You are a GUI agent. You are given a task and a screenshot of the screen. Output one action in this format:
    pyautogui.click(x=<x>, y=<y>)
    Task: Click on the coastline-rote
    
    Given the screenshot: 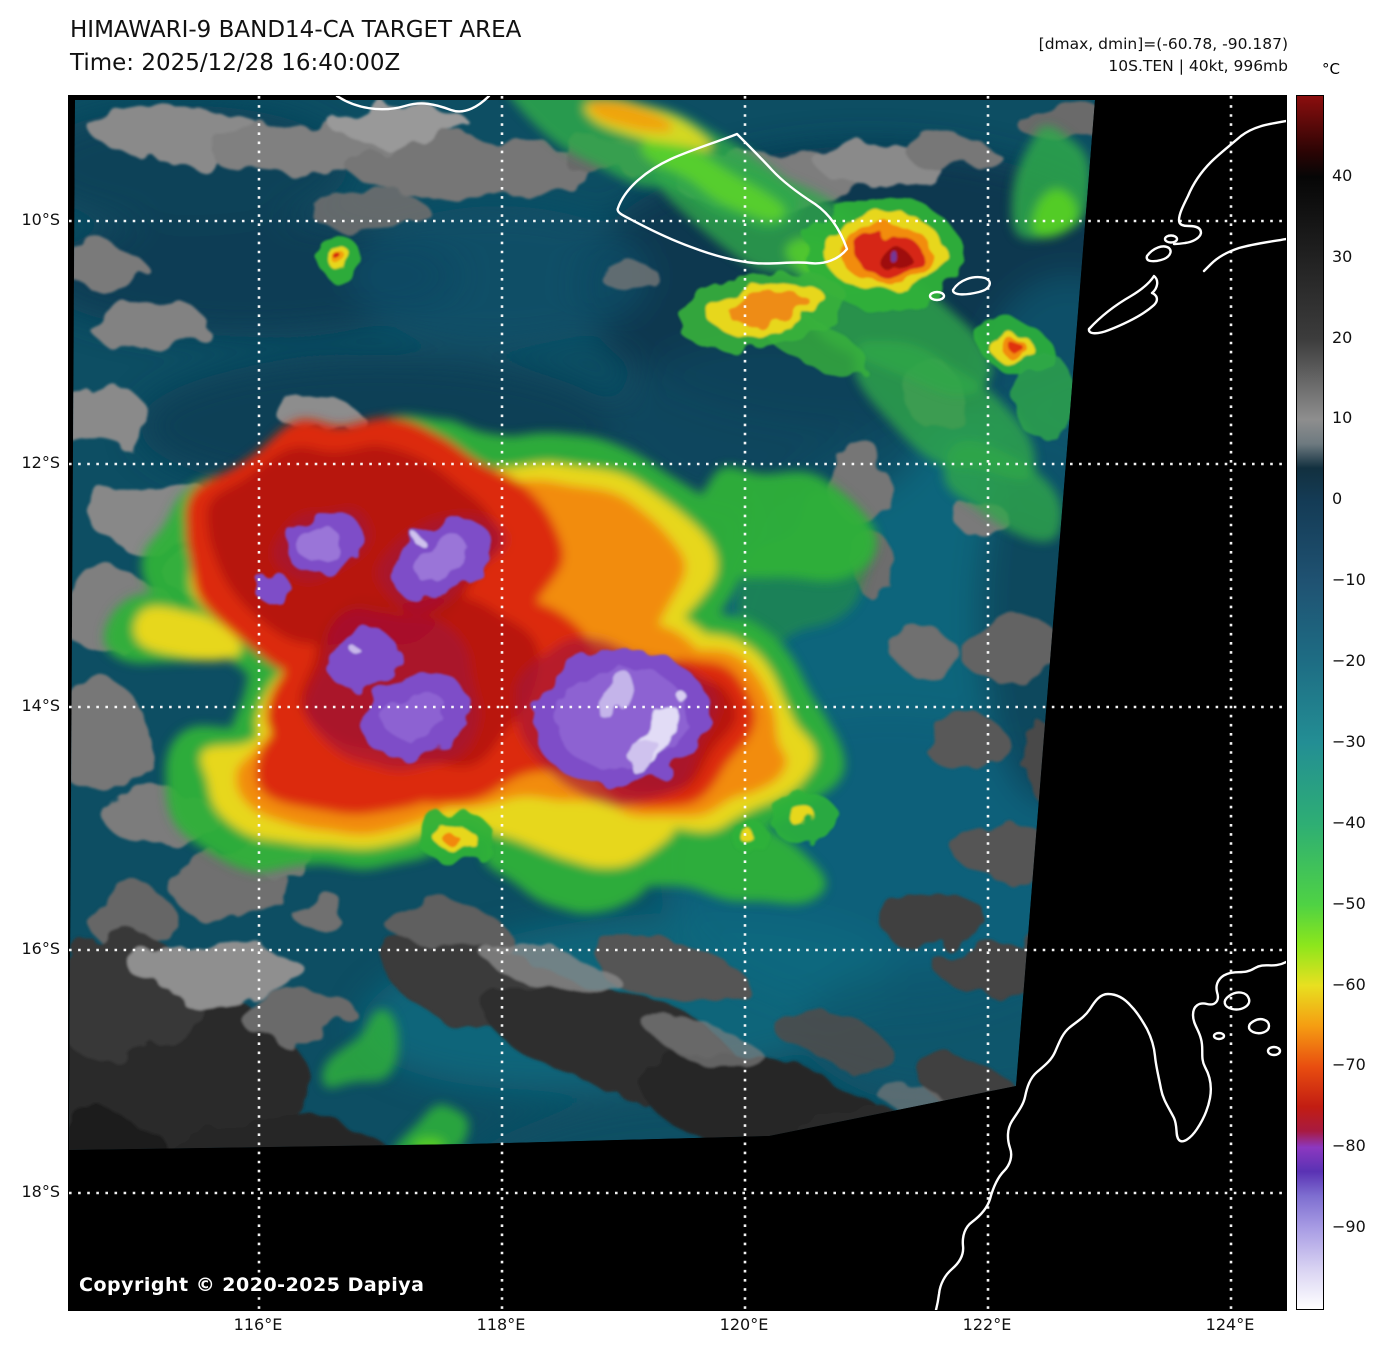 What is the action you would take?
    pyautogui.click(x=1123, y=304)
    